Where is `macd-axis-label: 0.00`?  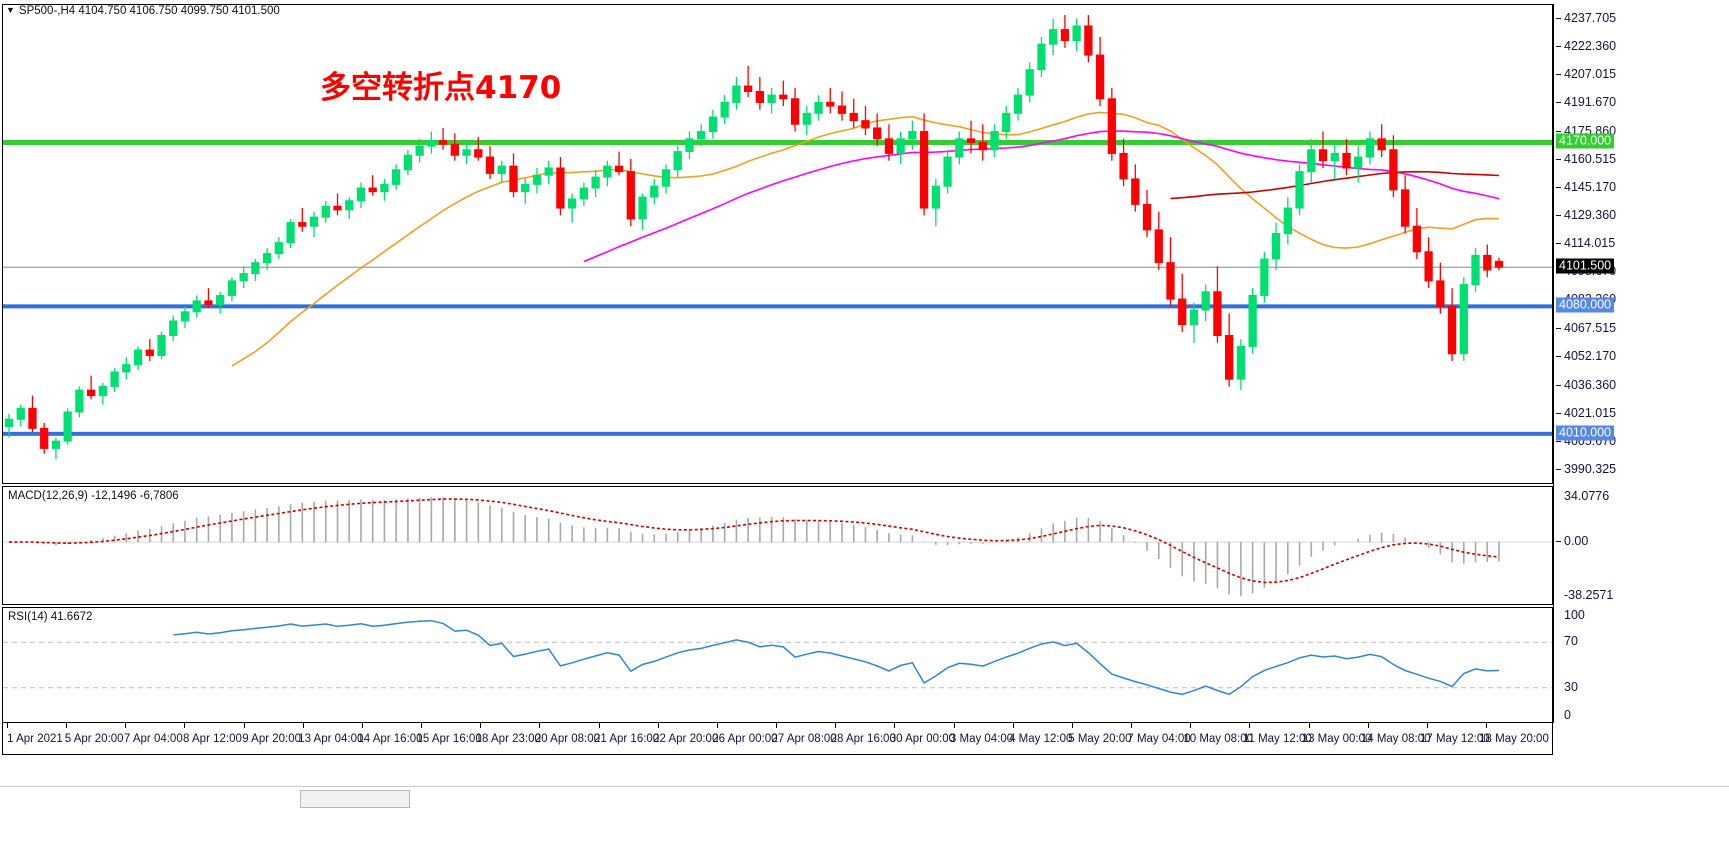 macd-axis-label: 0.00 is located at coordinates (1576, 541).